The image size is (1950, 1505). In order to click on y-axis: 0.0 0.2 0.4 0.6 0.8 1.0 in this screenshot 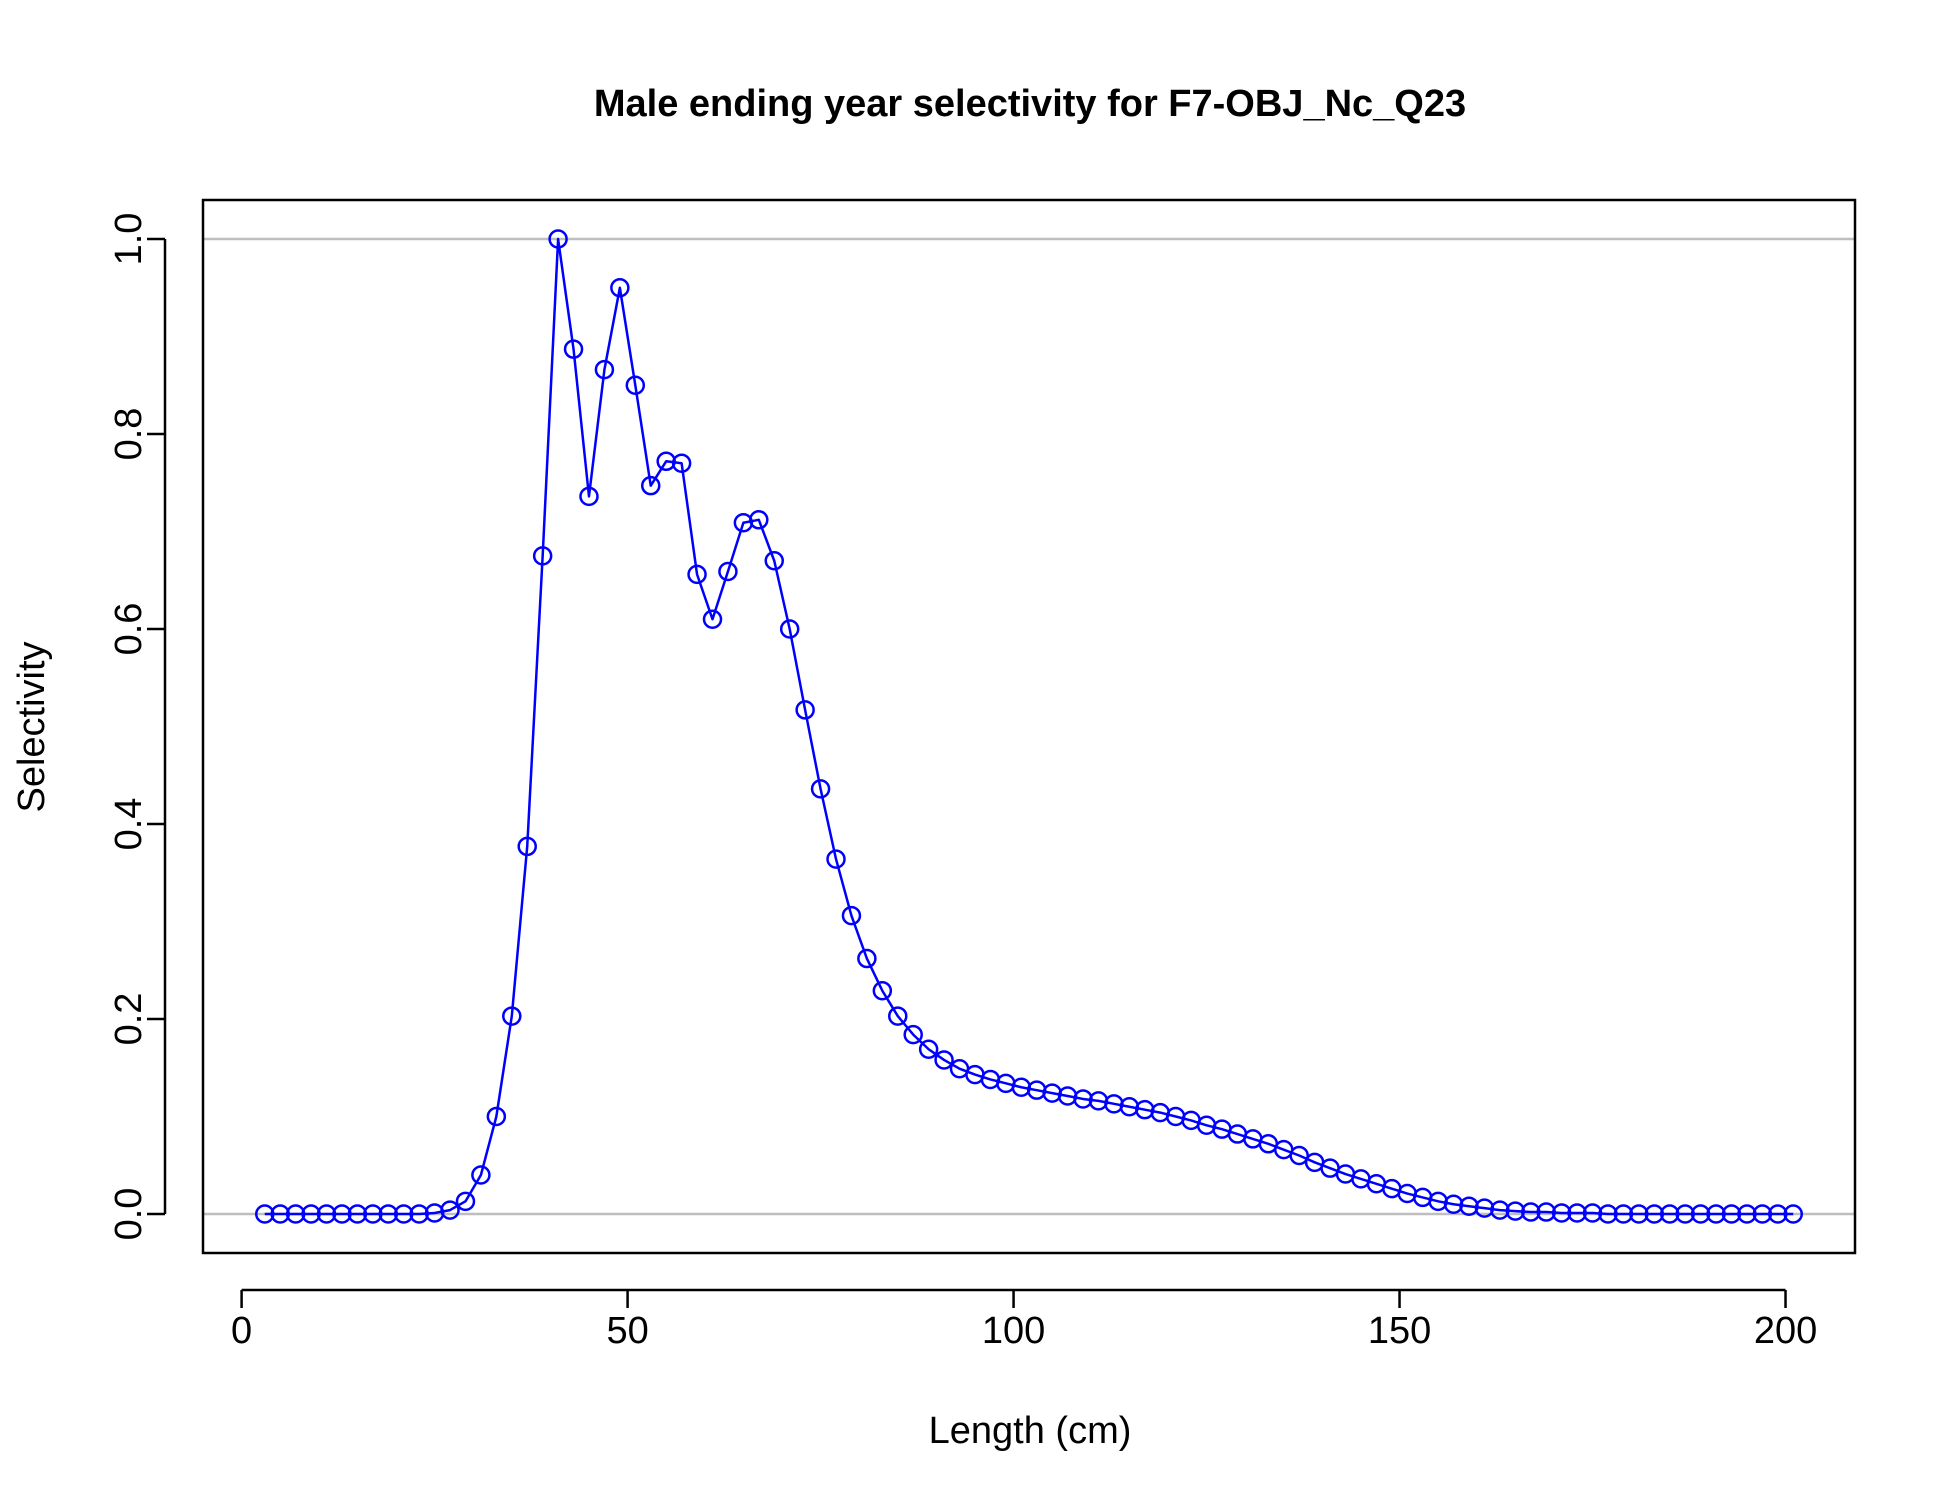, I will do `click(137, 727)`.